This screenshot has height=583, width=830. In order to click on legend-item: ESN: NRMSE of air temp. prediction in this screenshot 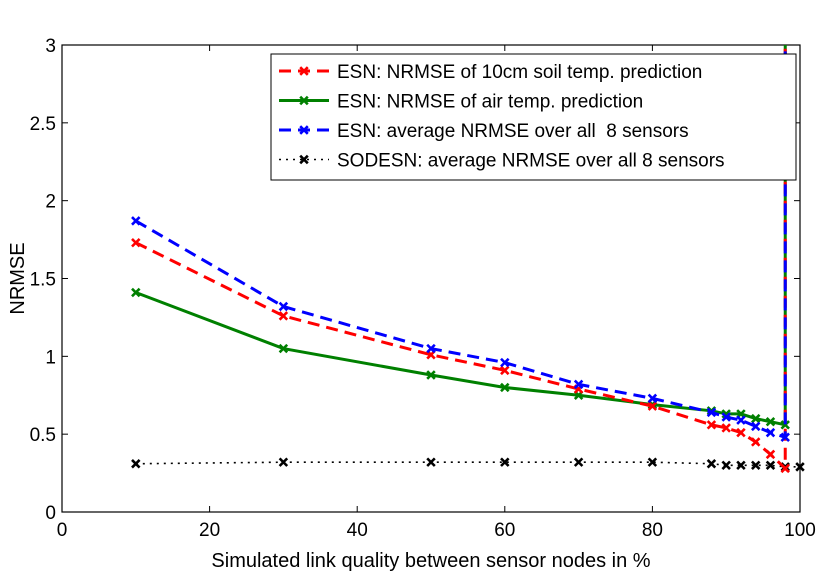, I will do `click(461, 102)`.